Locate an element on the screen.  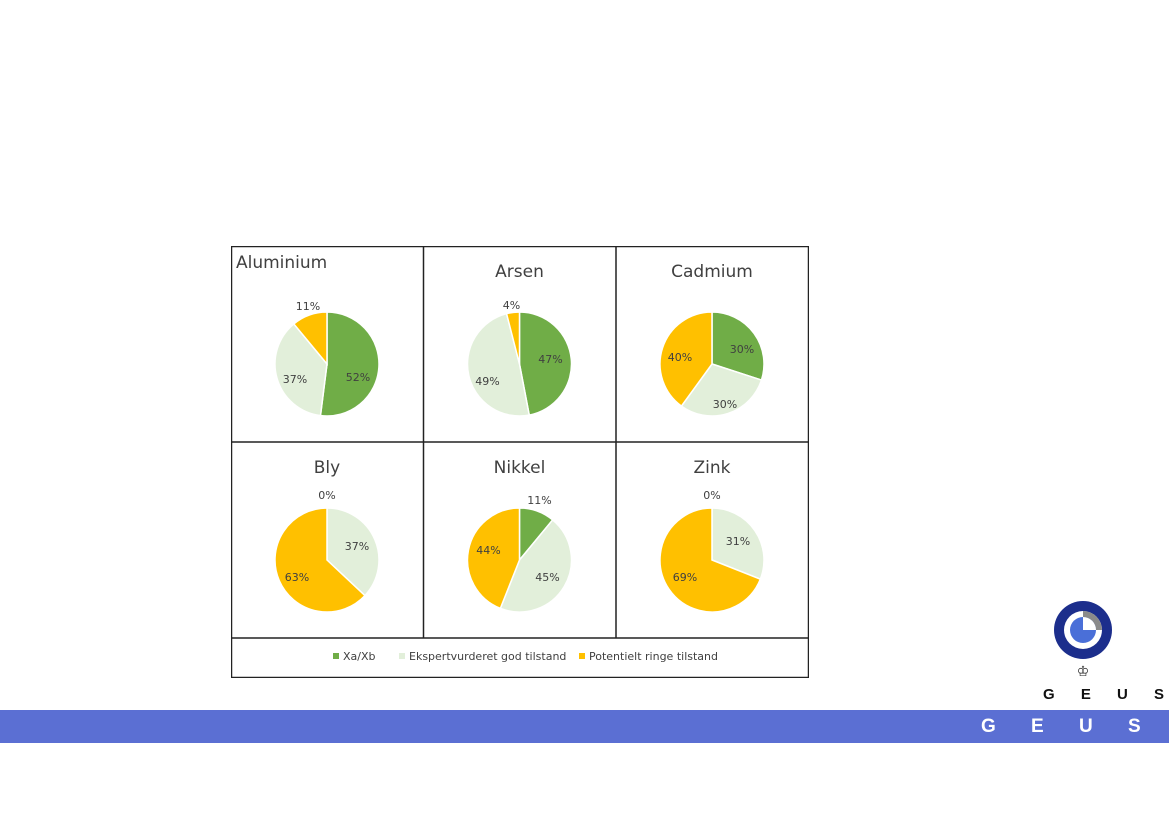
footer-bar: G E U S is located at coordinates (584, 726).